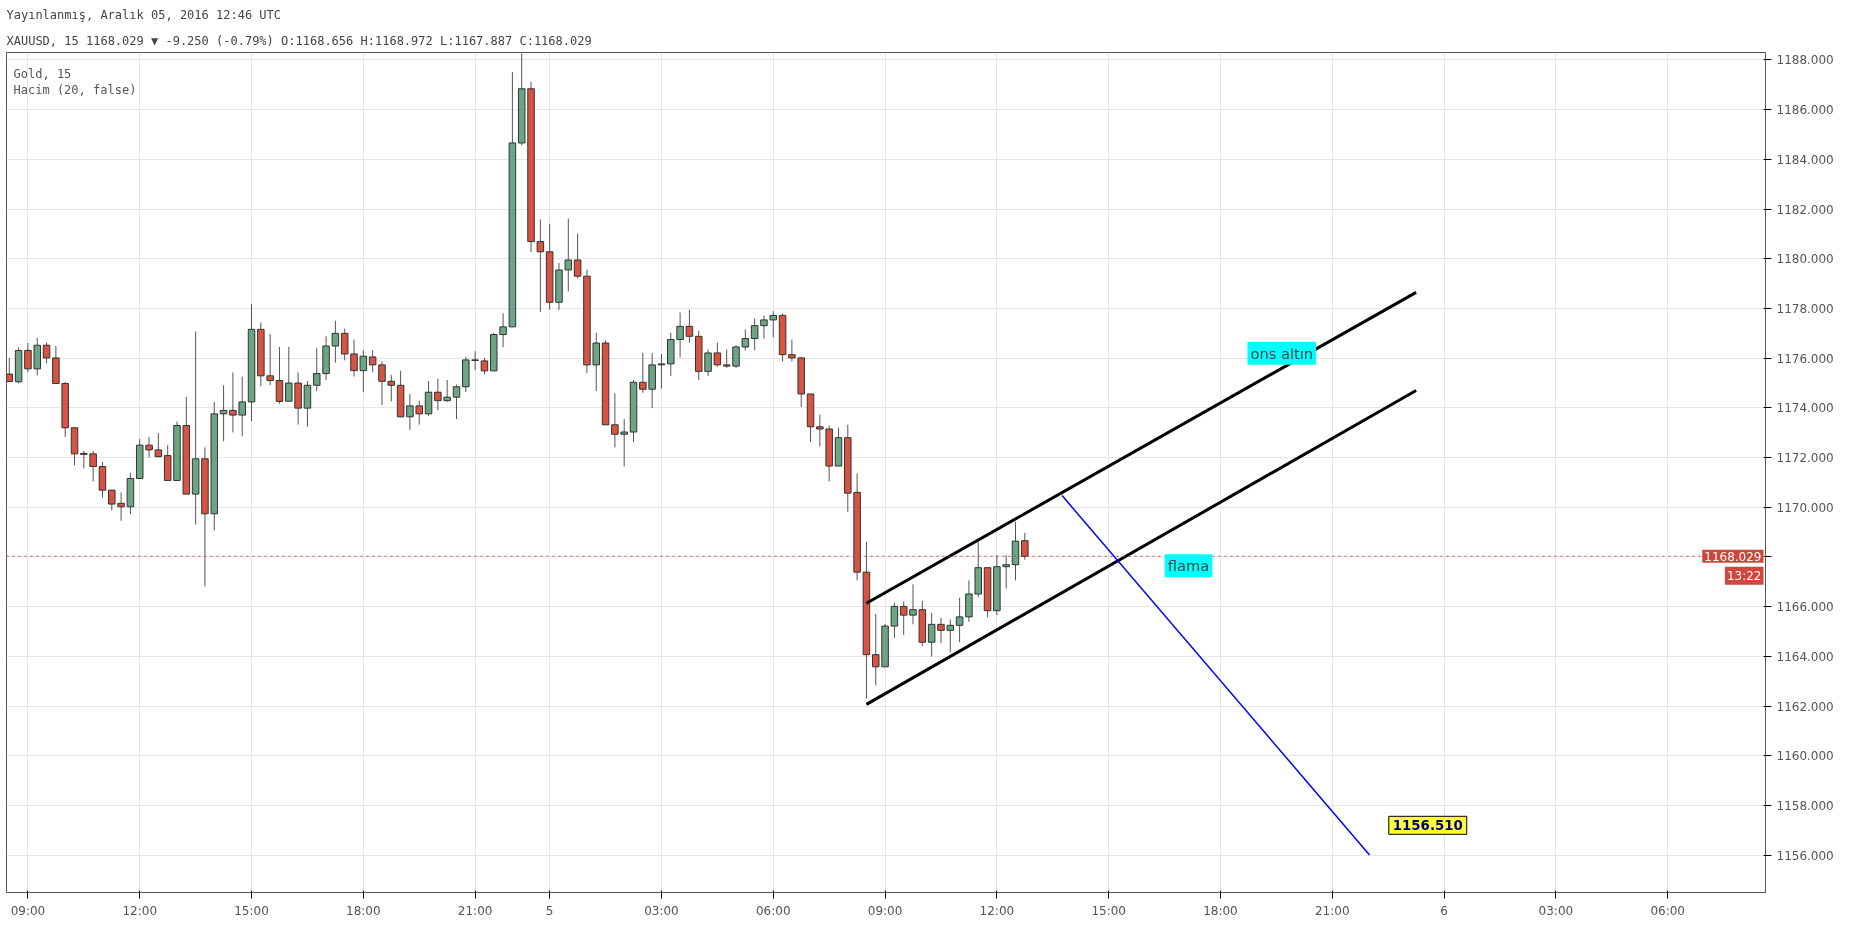 This screenshot has width=1852, height=927. What do you see at coordinates (1733, 556) in the screenshot?
I see `ref-line-label: 1168.029` at bounding box center [1733, 556].